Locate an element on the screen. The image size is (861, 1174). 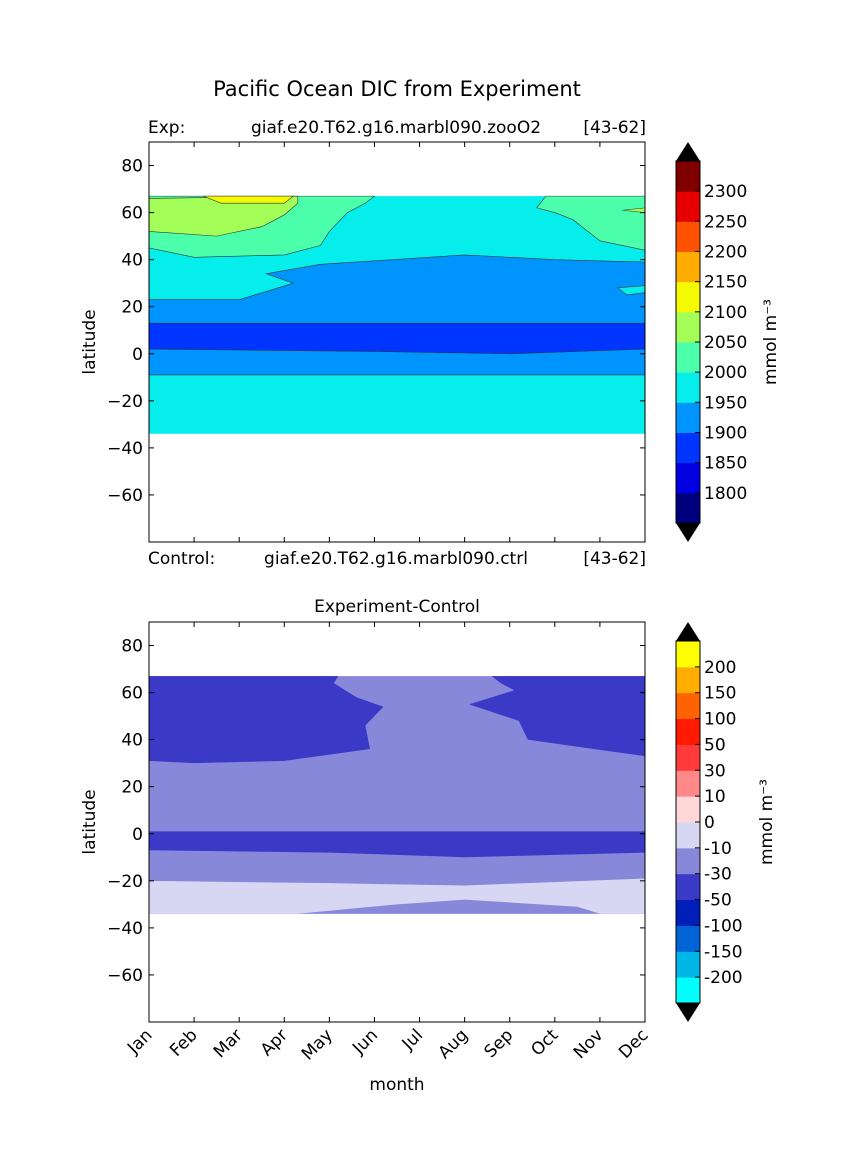
figure-title: Pacific Ocean DIC from Experiment is located at coordinates (397, 89).